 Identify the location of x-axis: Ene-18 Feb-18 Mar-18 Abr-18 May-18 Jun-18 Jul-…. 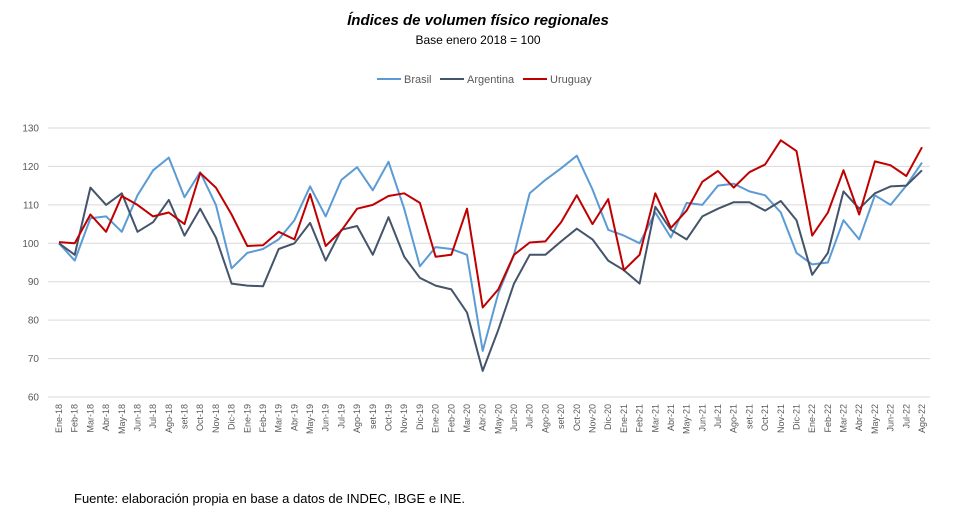
(490, 419).